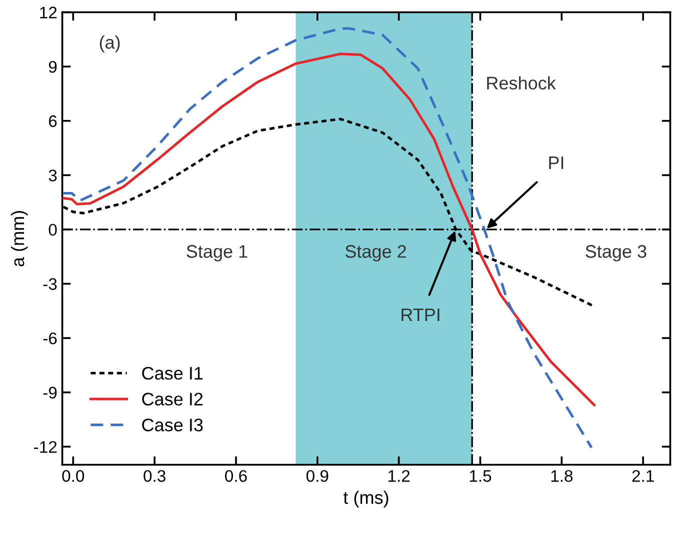 The image size is (677, 533). Describe the element at coordinates (172, 399) in the screenshot. I see `legend-label: Case I2` at that location.